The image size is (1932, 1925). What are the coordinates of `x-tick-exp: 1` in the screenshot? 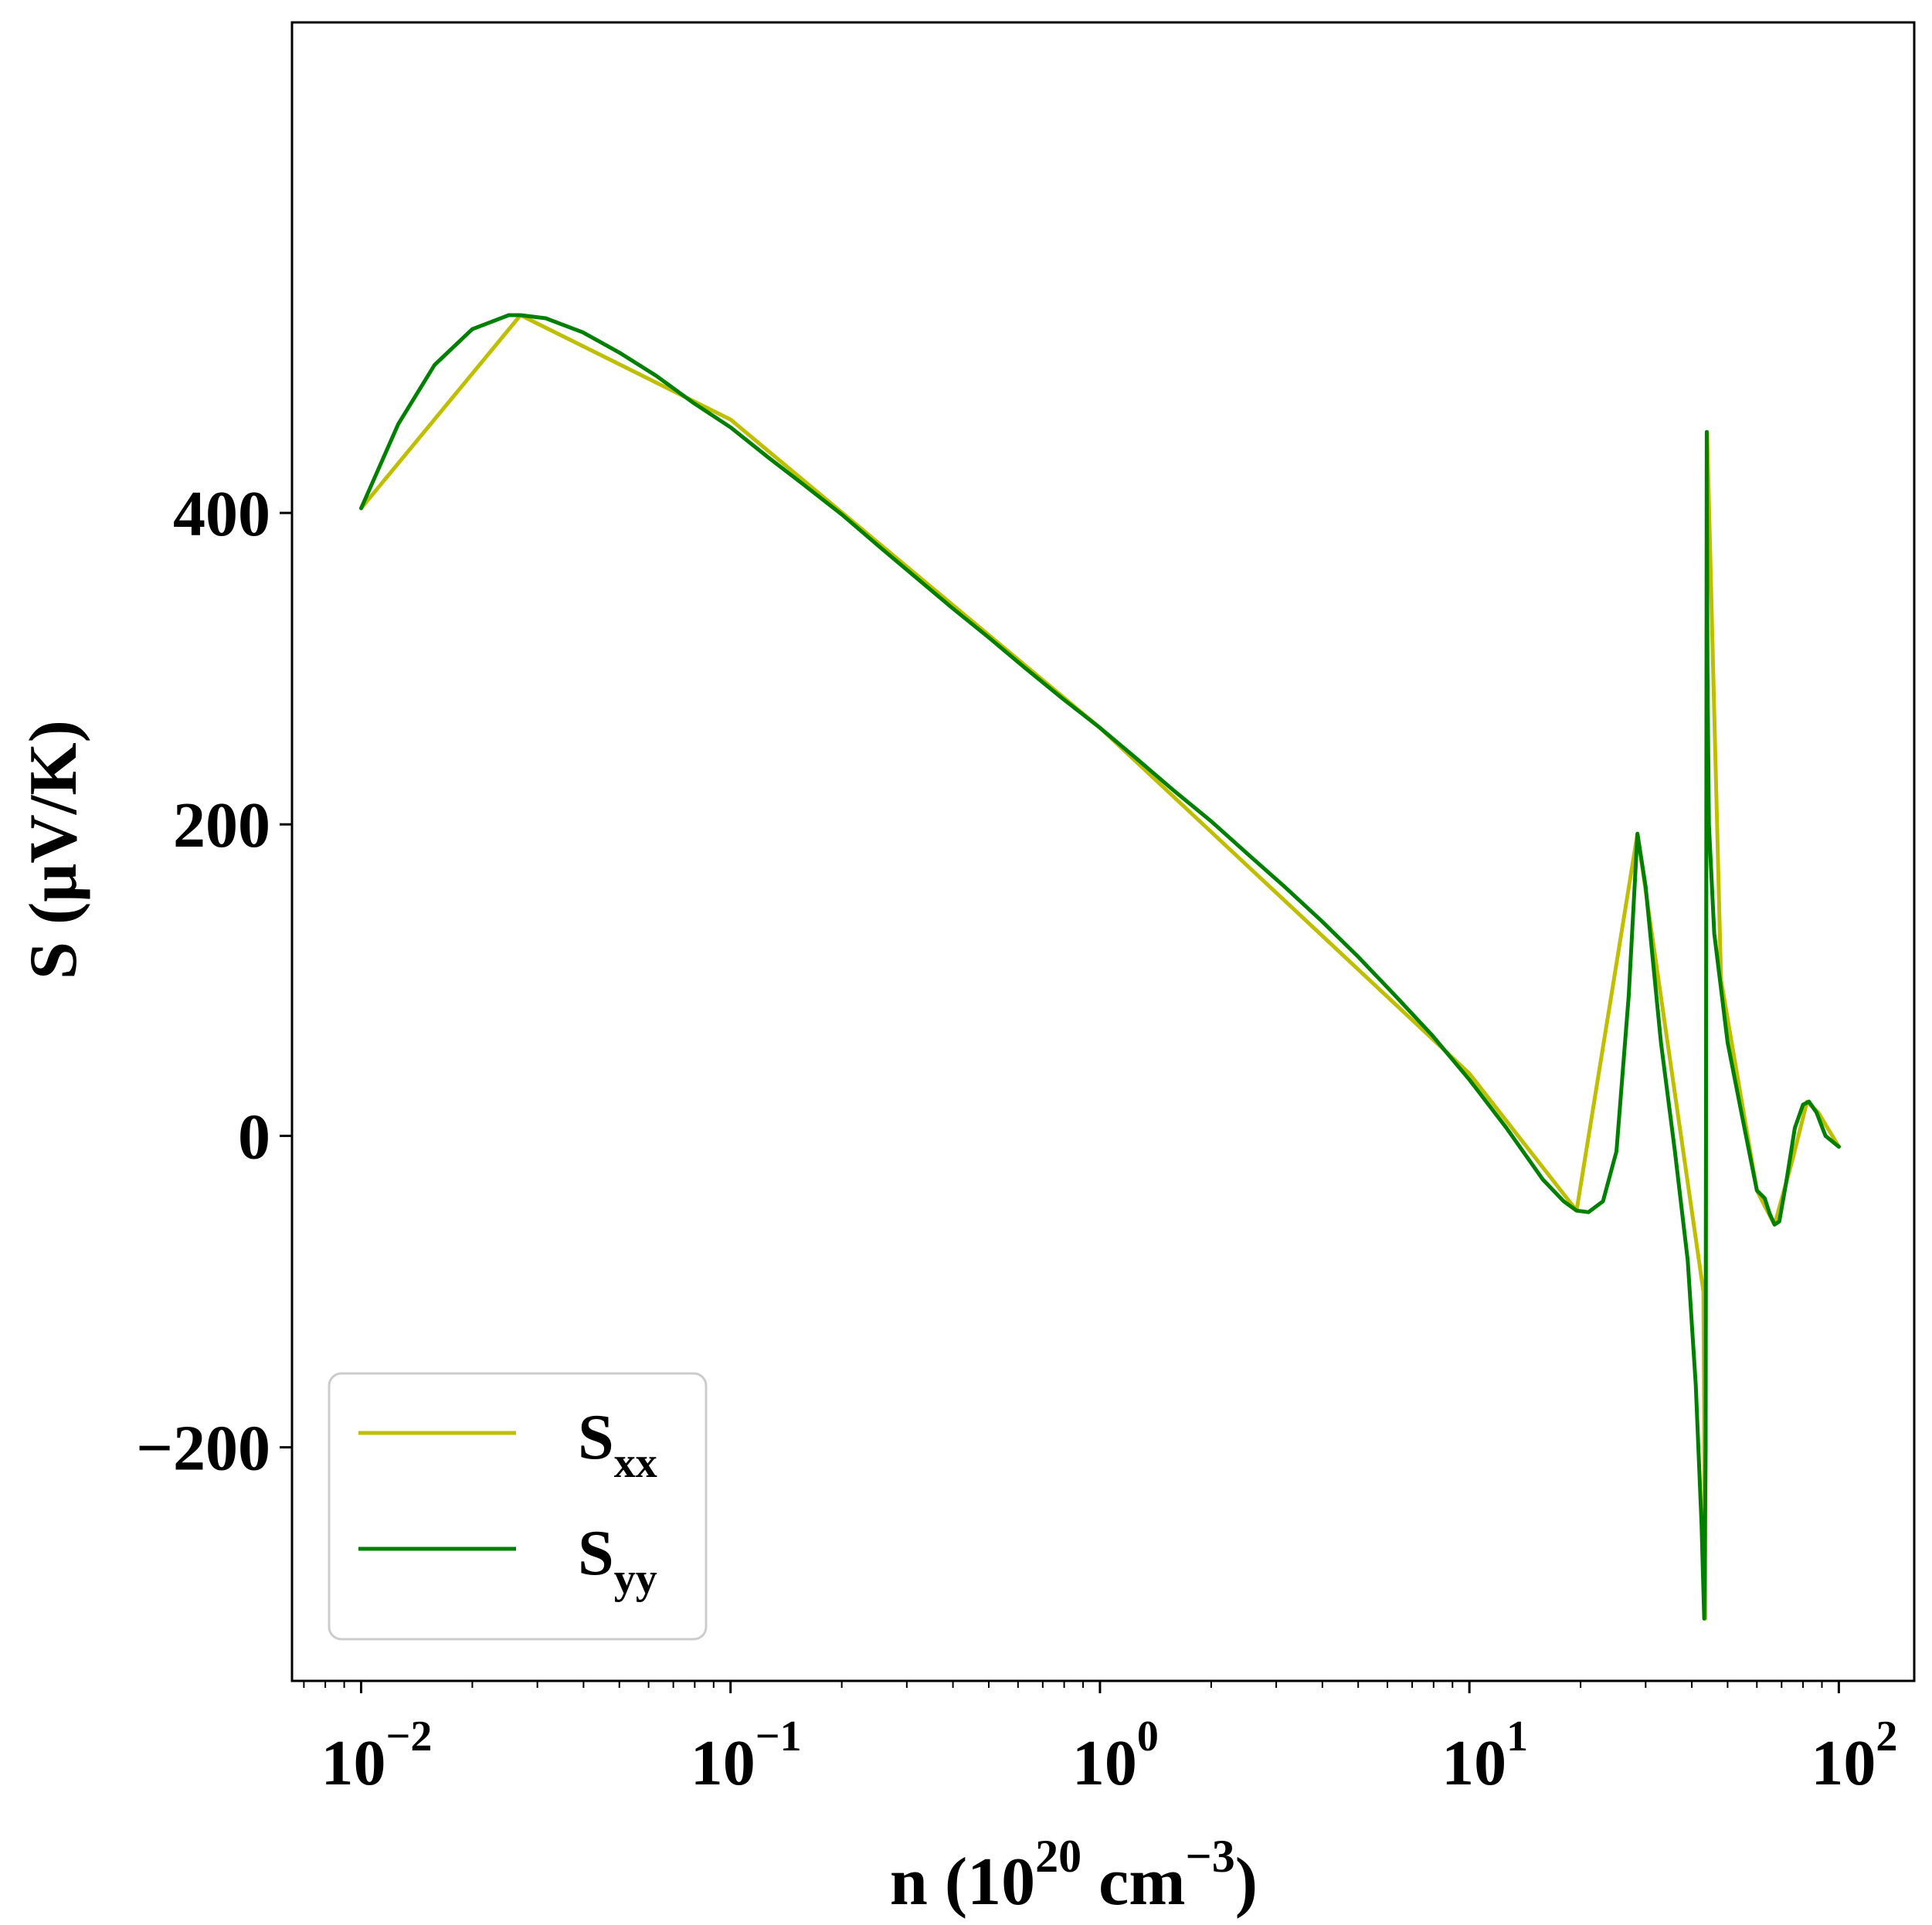 It's located at (1517, 1737).